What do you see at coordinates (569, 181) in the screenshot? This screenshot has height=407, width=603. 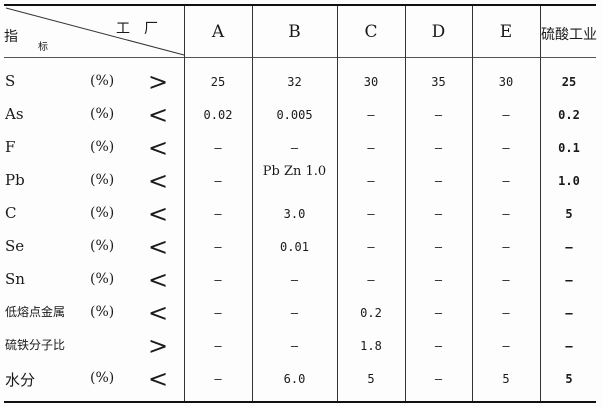 I see `cell-value: 1.0` at bounding box center [569, 181].